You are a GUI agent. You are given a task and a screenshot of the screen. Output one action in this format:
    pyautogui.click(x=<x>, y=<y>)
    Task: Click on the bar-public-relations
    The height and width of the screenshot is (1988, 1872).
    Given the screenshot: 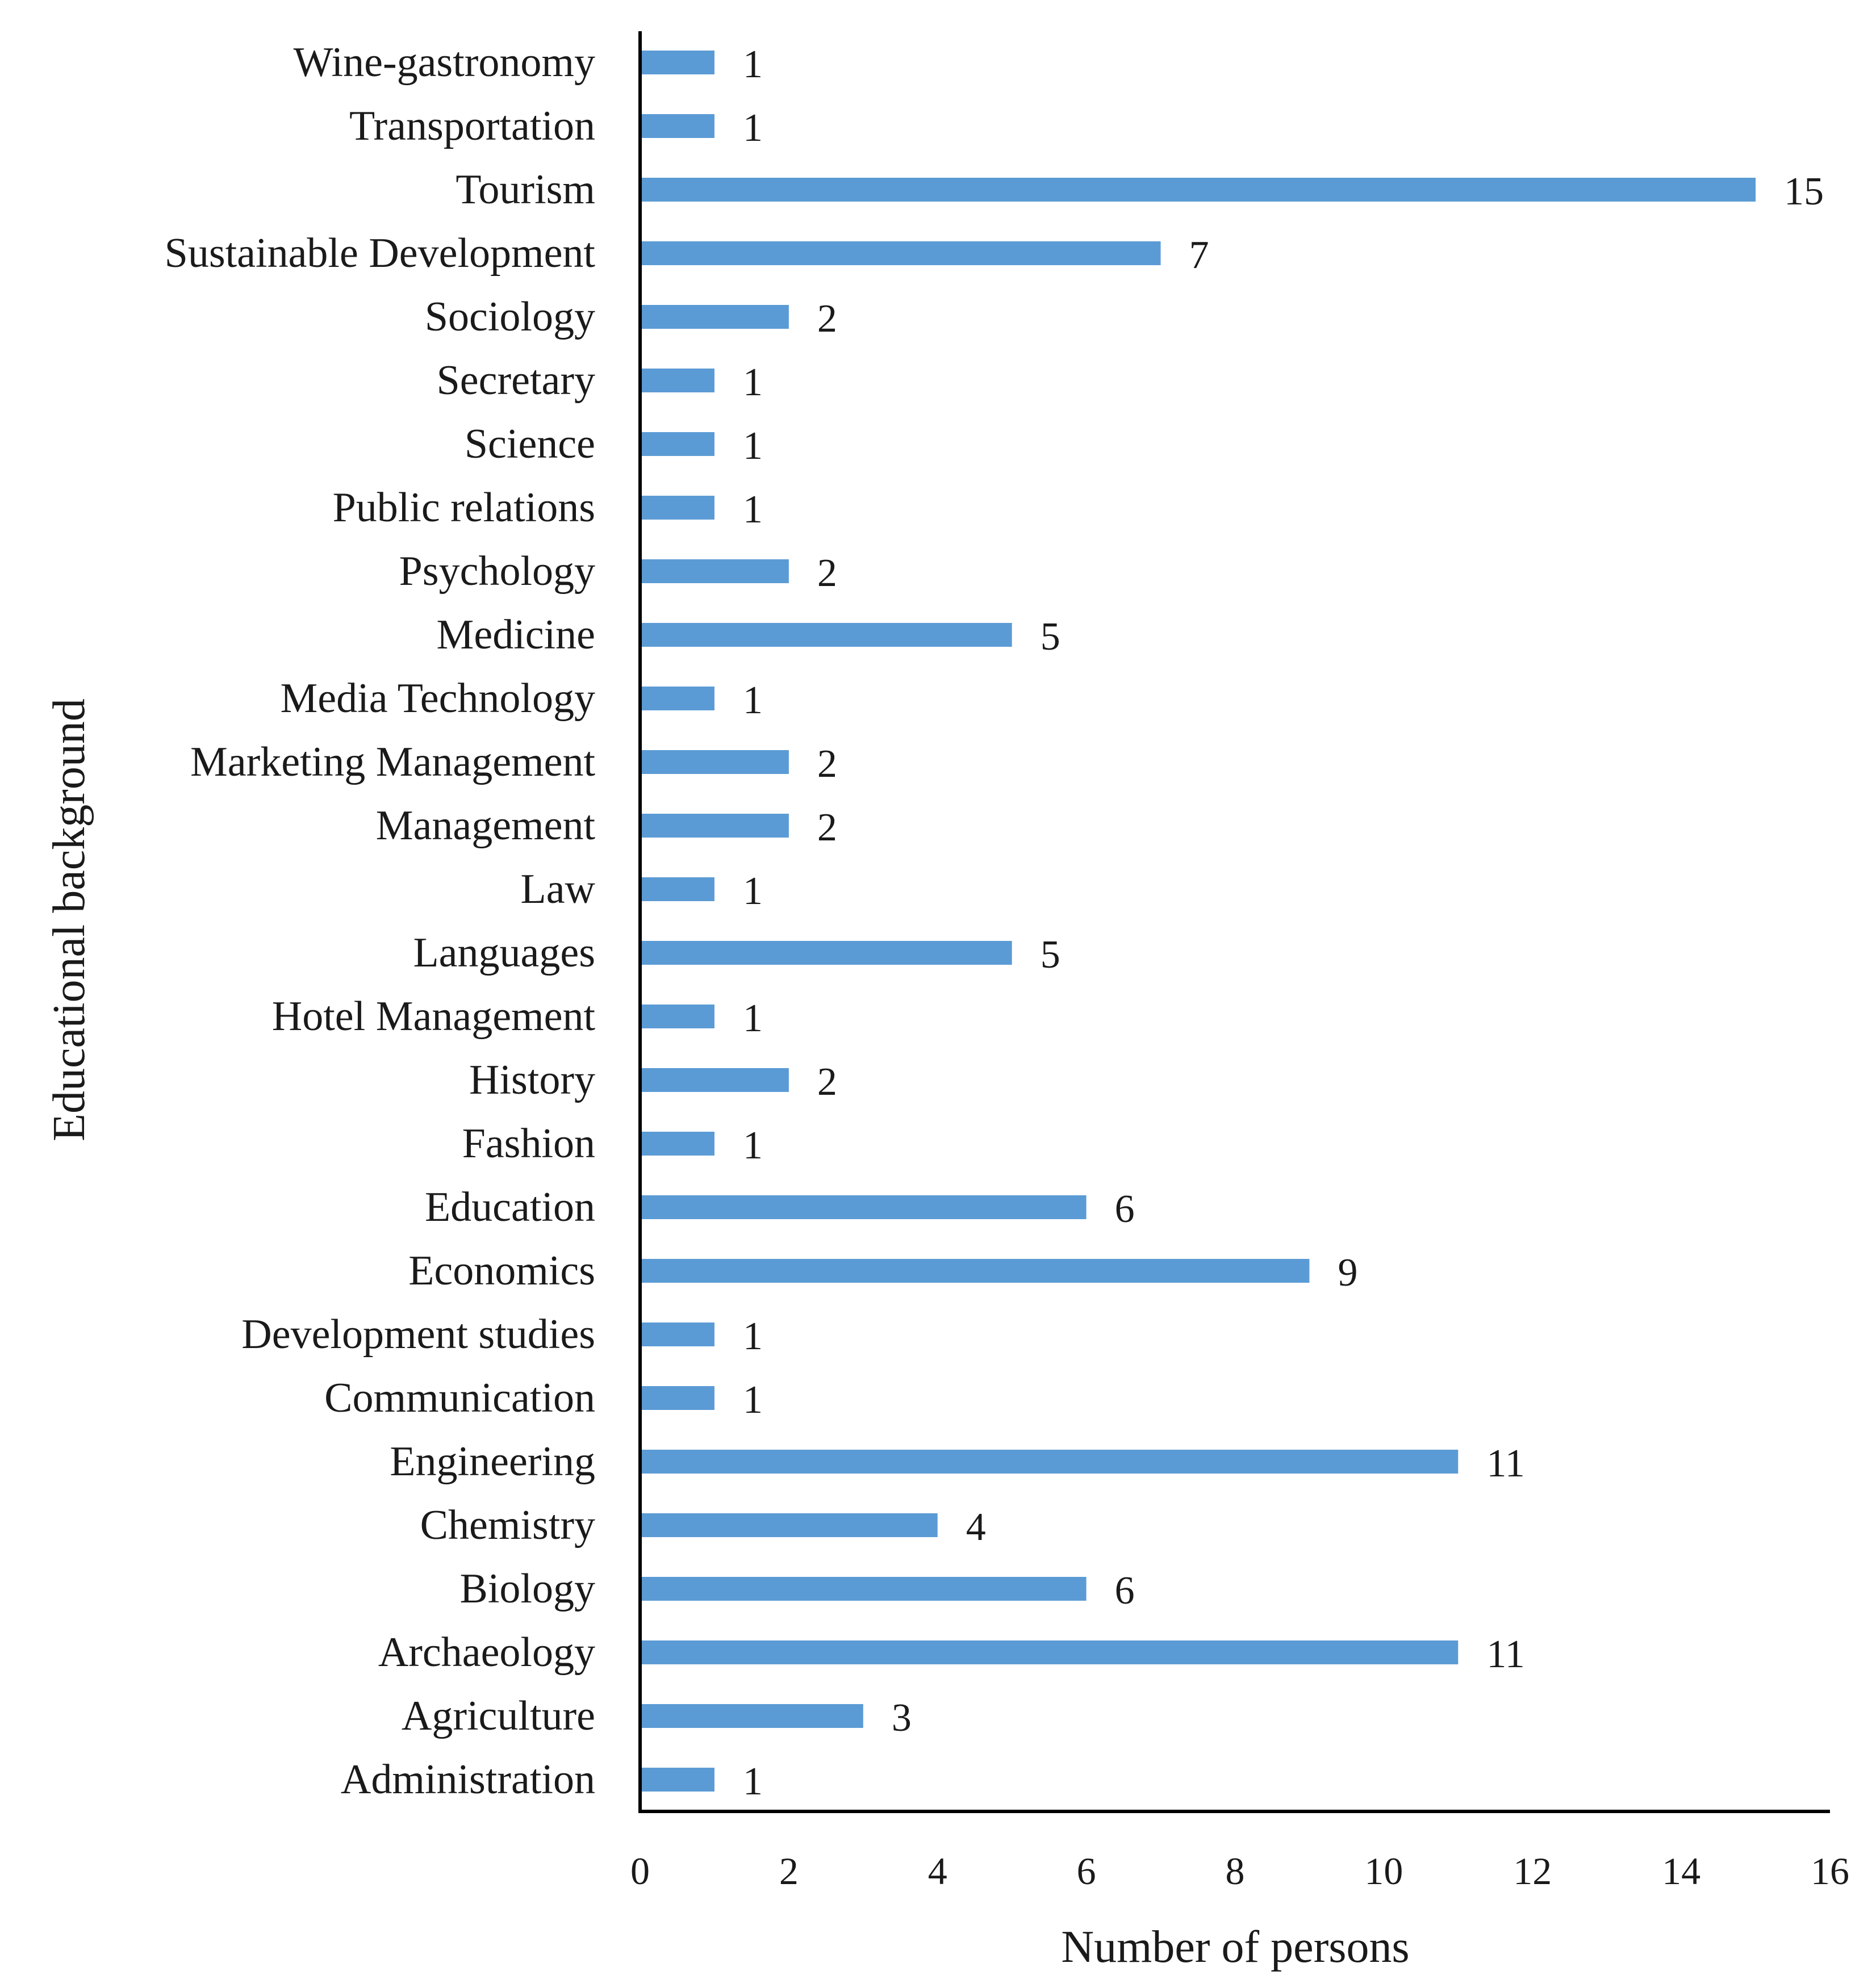 What is the action you would take?
    pyautogui.click(x=677, y=508)
    